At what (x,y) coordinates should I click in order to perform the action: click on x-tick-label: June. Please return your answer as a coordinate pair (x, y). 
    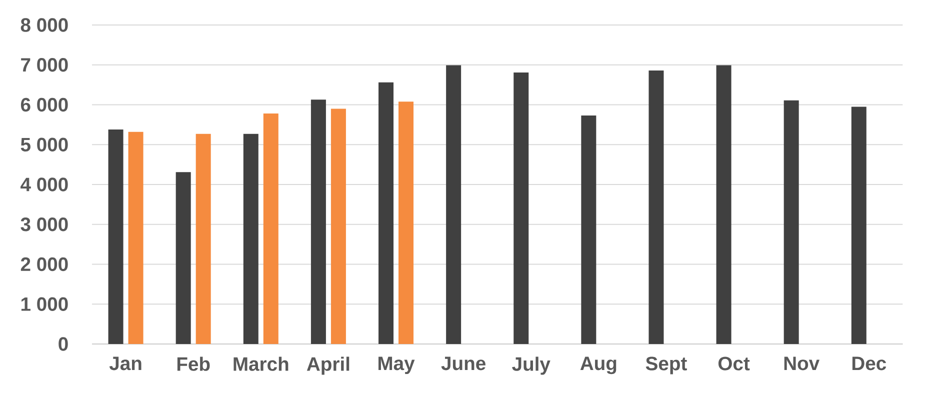
    Looking at the image, I should click on (463, 363).